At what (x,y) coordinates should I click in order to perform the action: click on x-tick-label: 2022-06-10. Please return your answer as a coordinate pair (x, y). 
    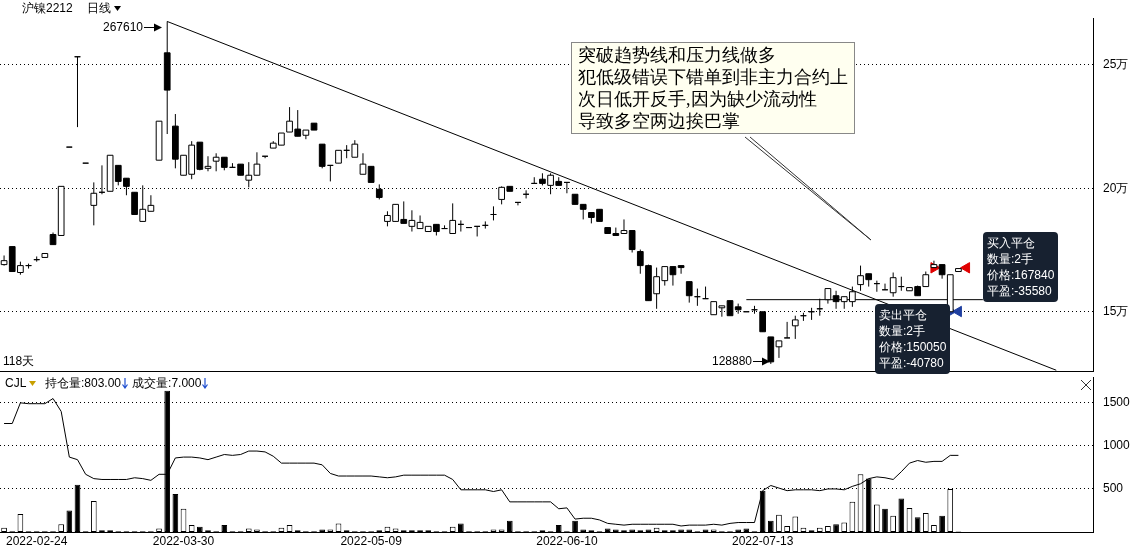
    Looking at the image, I should click on (567, 540).